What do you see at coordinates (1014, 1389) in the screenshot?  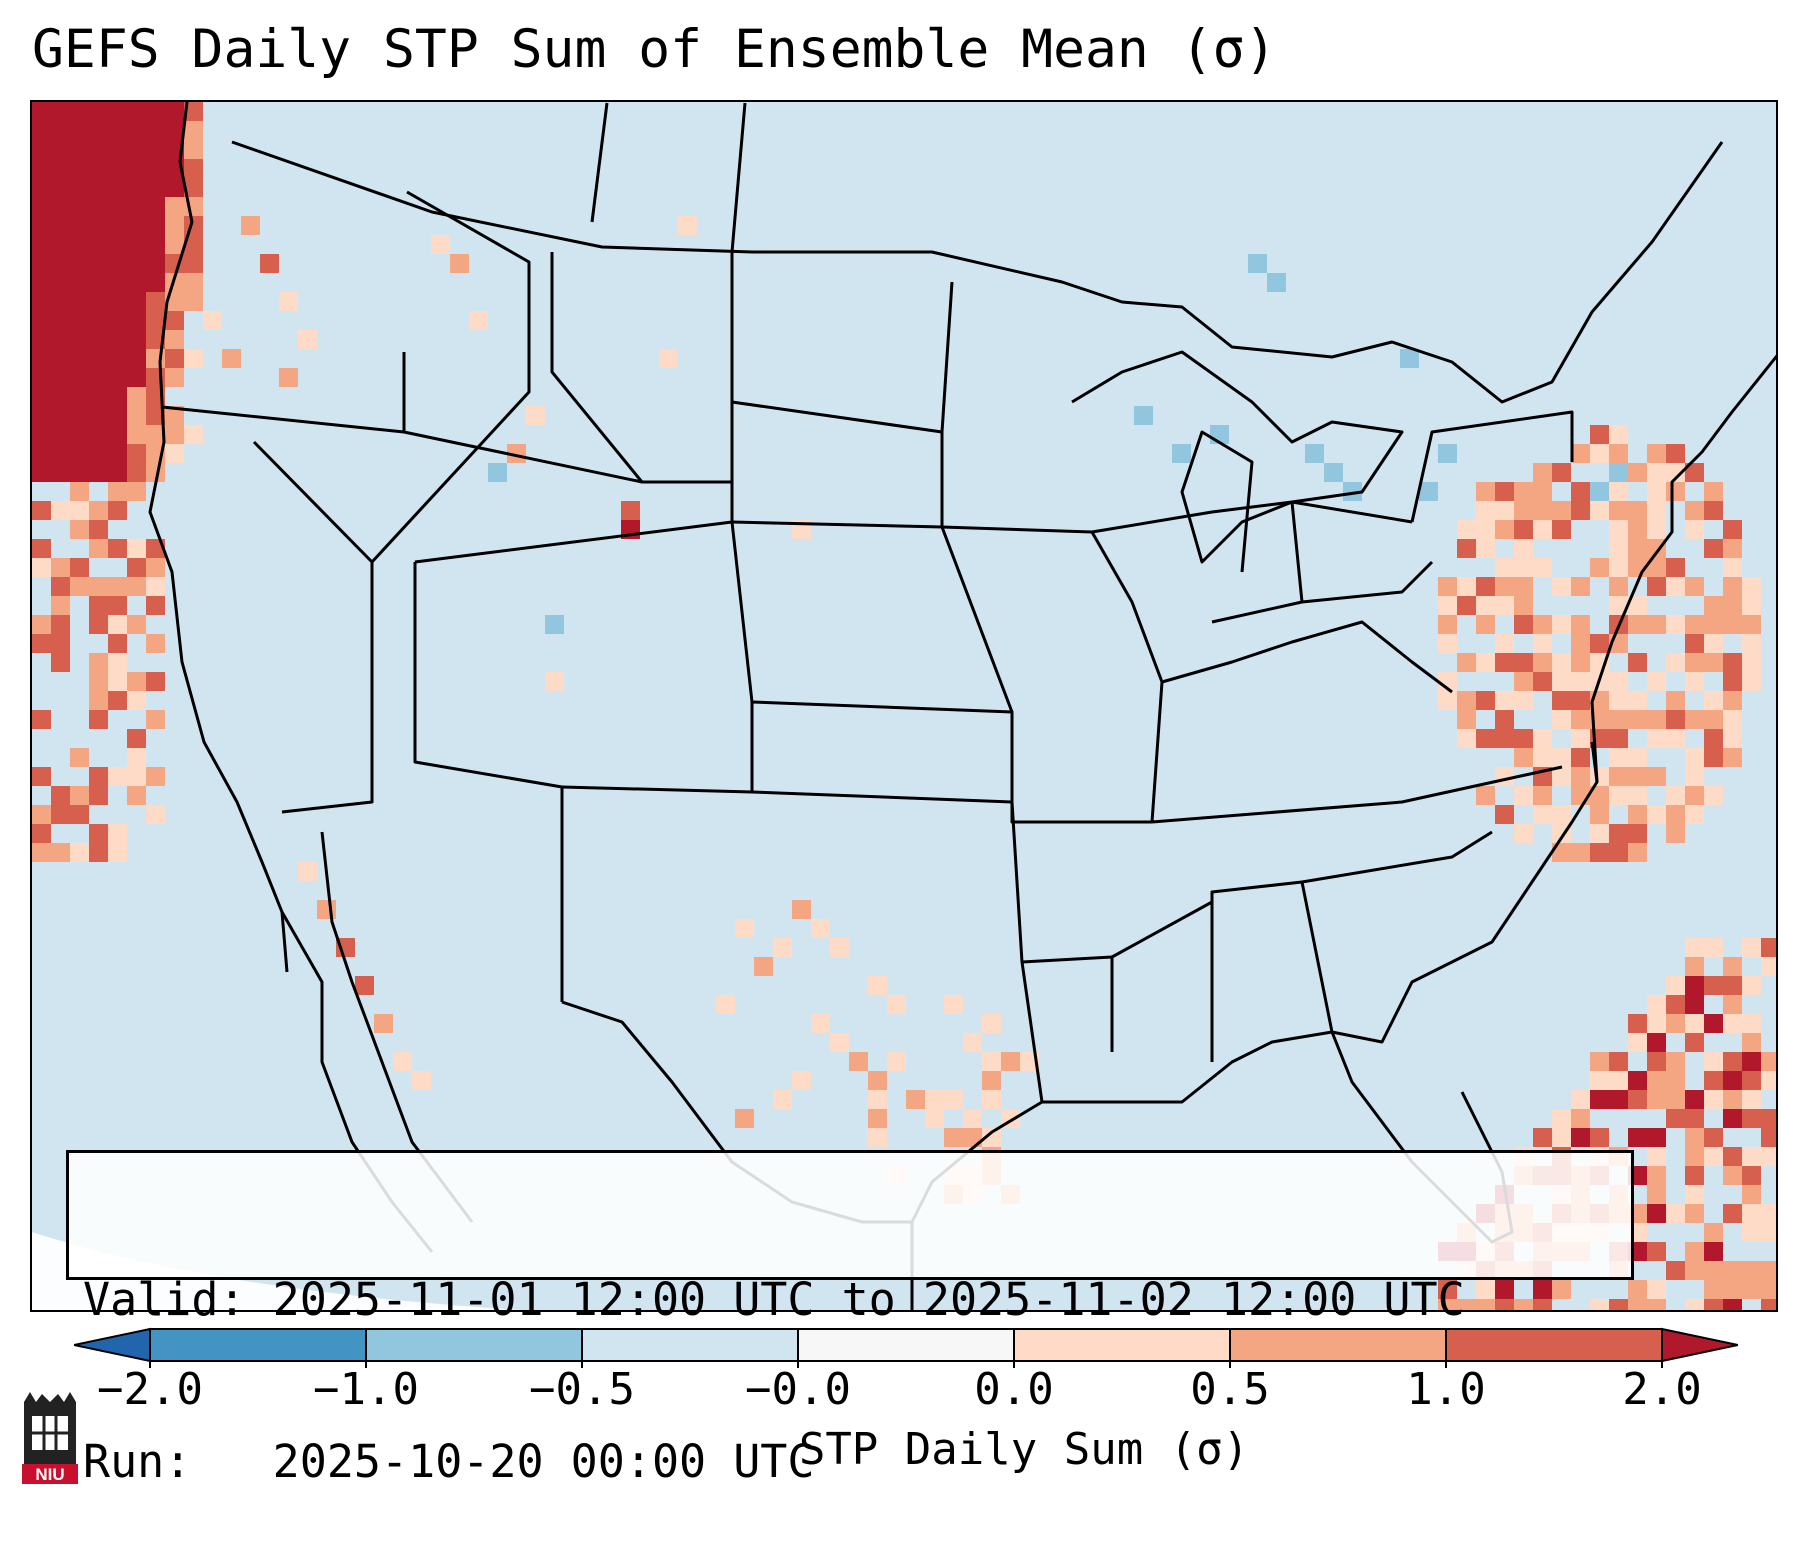 I see `colorbar-tick-label: 0.0` at bounding box center [1014, 1389].